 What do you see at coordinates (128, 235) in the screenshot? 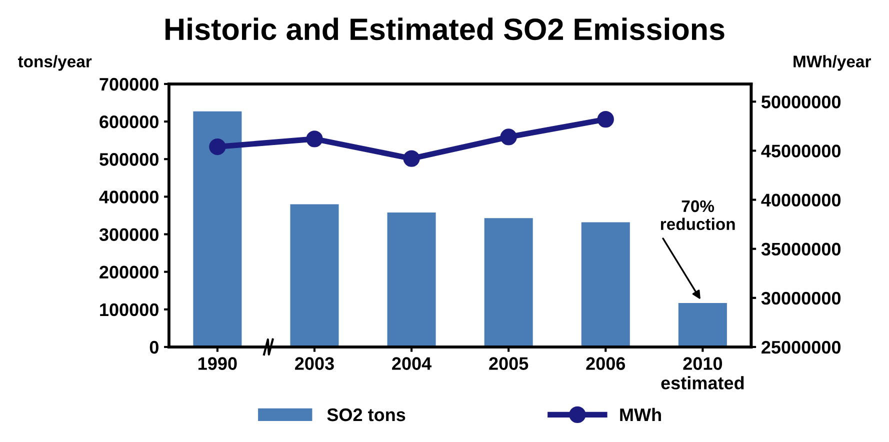
I see `y-tick-label: 300000` at bounding box center [128, 235].